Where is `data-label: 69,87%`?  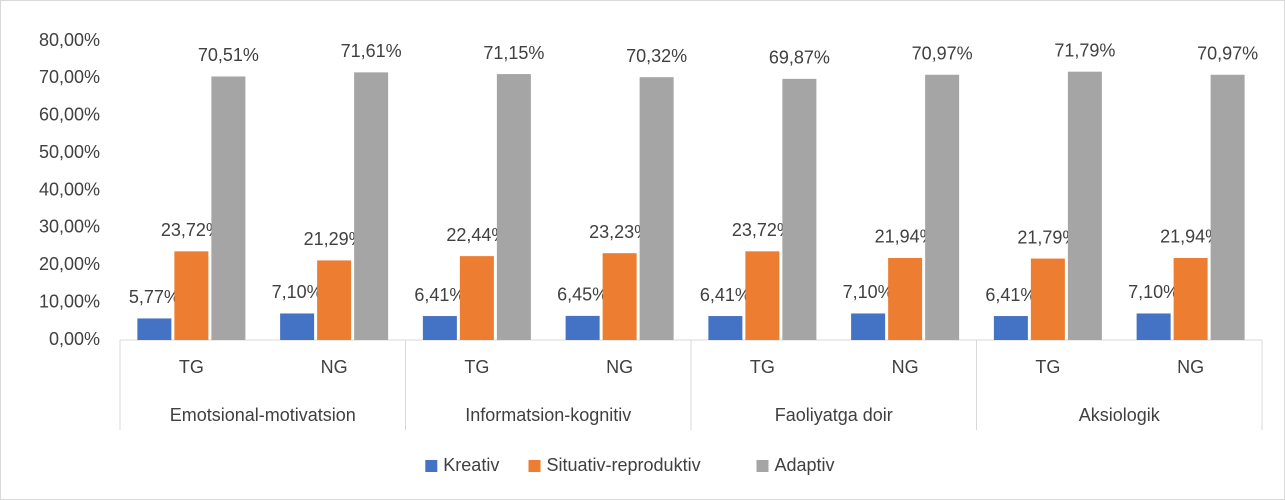
data-label: 69,87% is located at coordinates (799, 58).